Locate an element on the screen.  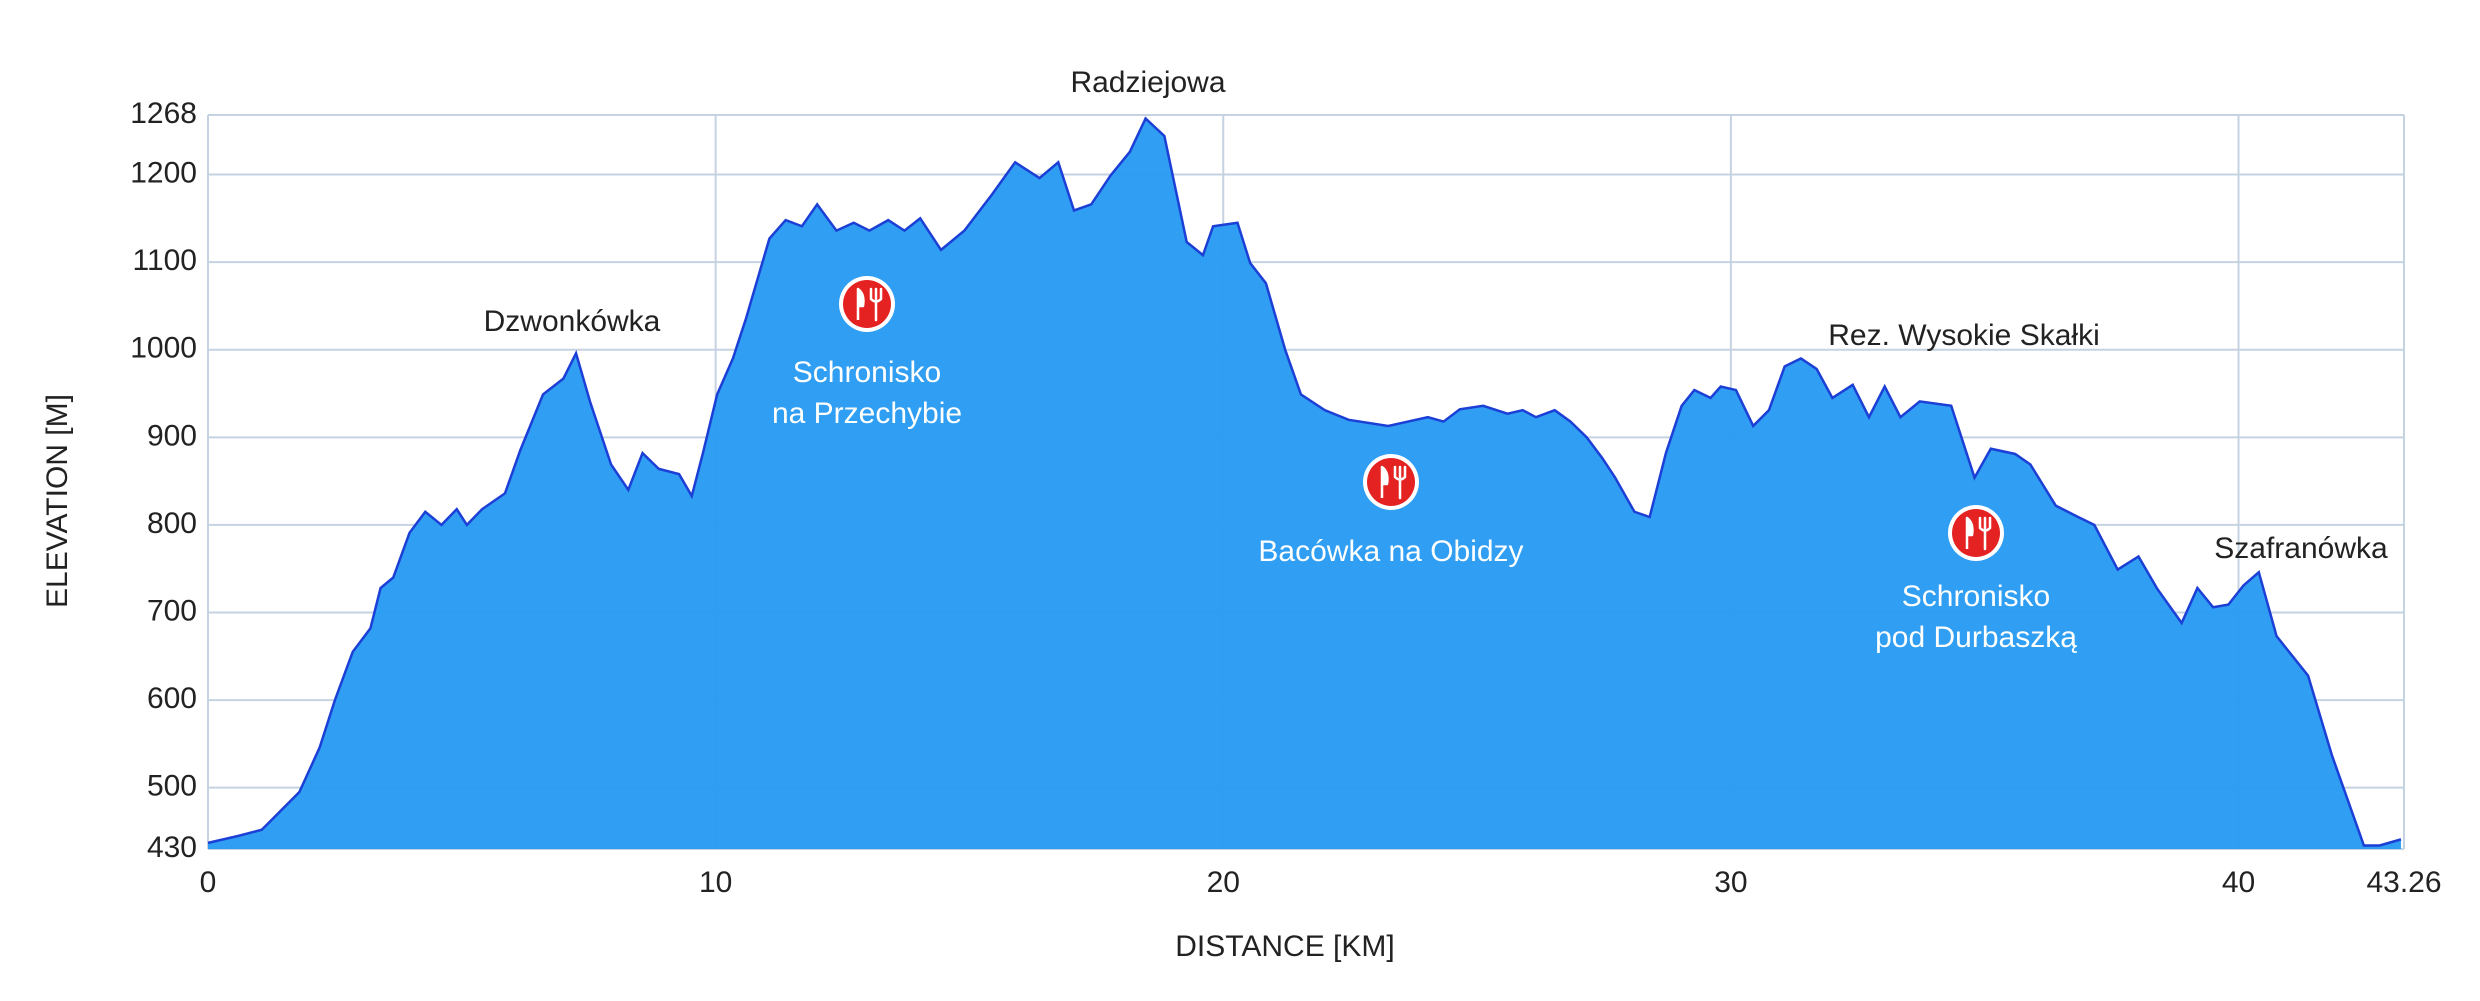
x-tick-label: 10 is located at coordinates (715, 882).